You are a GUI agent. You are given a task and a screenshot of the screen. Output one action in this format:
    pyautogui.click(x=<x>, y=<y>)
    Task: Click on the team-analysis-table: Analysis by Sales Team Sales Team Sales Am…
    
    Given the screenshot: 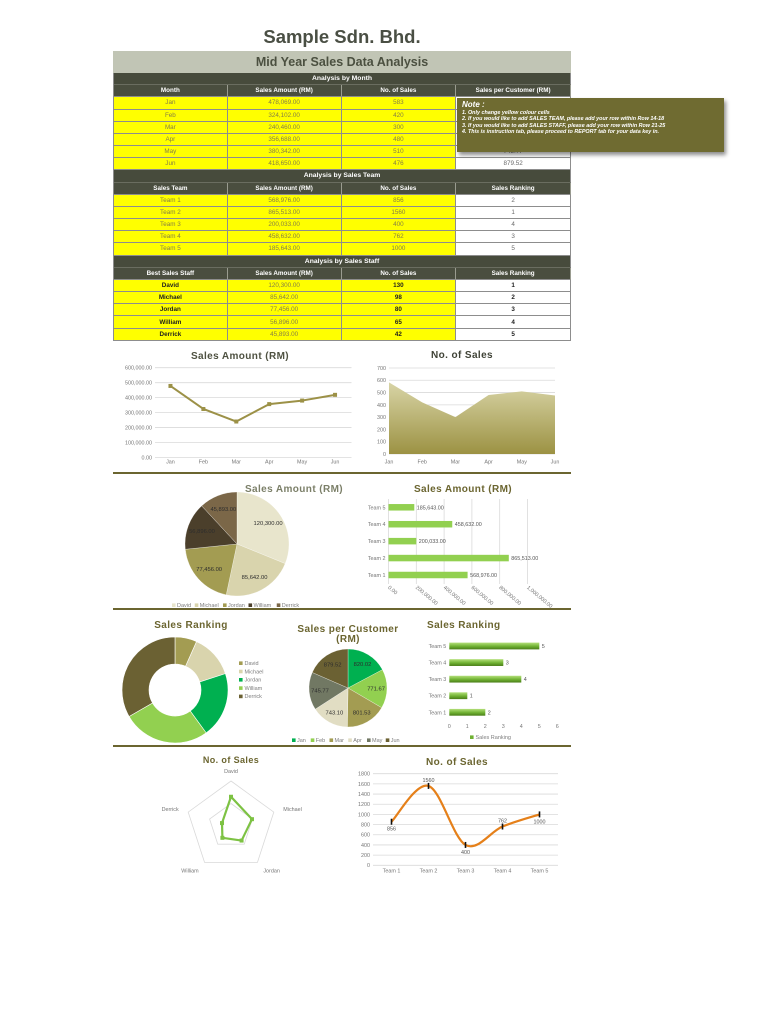 What is the action you would take?
    pyautogui.click(x=342, y=213)
    